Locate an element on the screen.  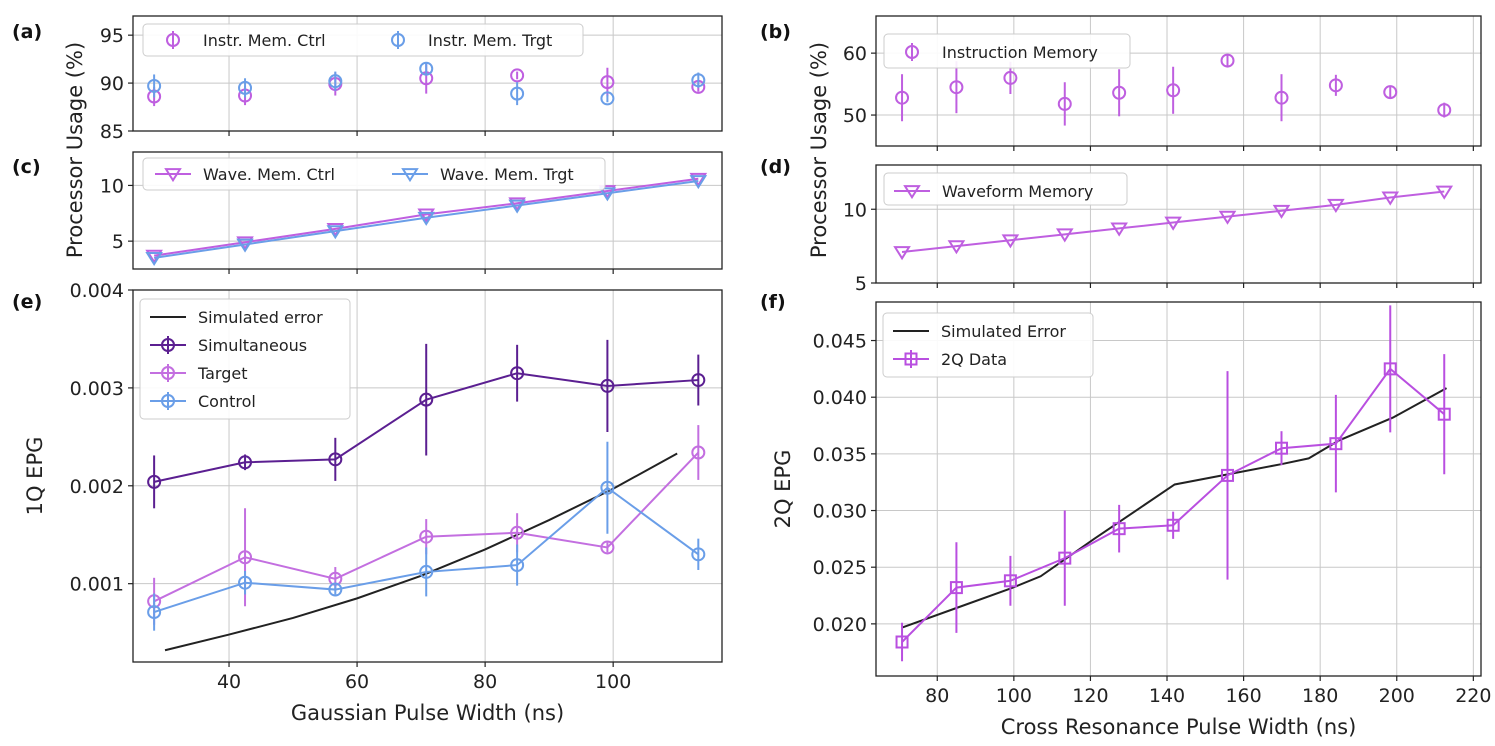
legend-label: Instr. Mem. Trgt is located at coordinates (490, 40).